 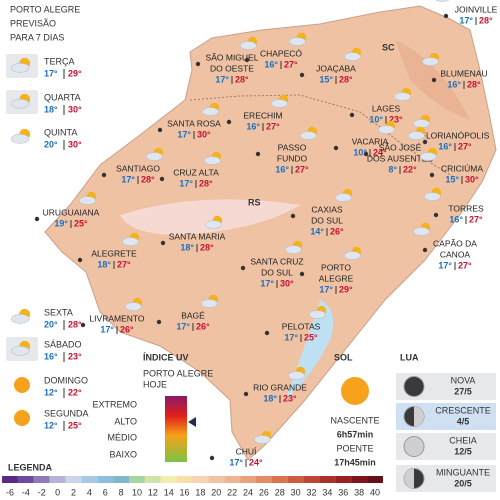 What do you see at coordinates (327, 209) in the screenshot?
I see `city-name: CAXIAS` at bounding box center [327, 209].